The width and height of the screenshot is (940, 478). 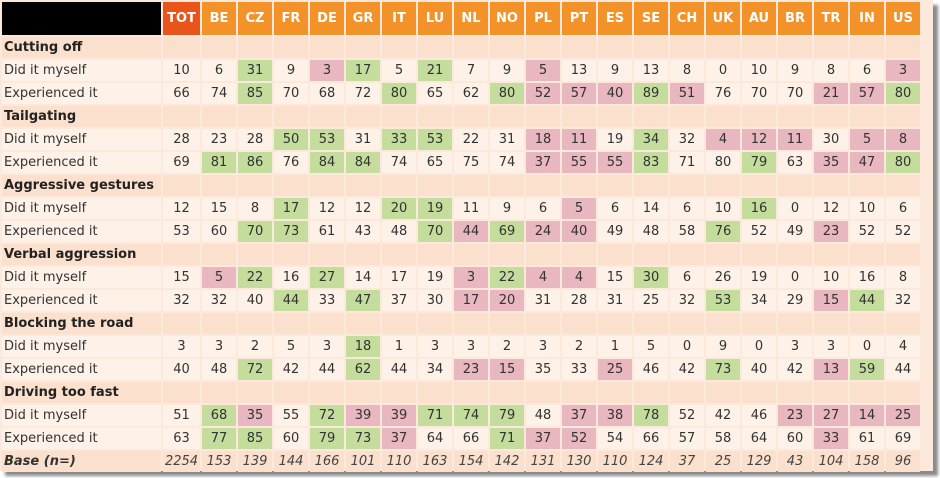 What do you see at coordinates (759, 208) in the screenshot?
I see `value-cell-high: 16` at bounding box center [759, 208].